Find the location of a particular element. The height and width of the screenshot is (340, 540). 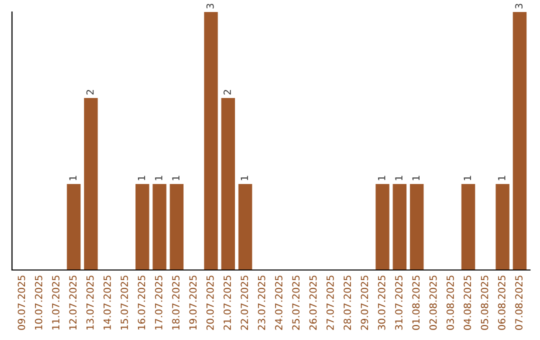

x-tick-label: 06.08.2025 is located at coordinates (502, 303).